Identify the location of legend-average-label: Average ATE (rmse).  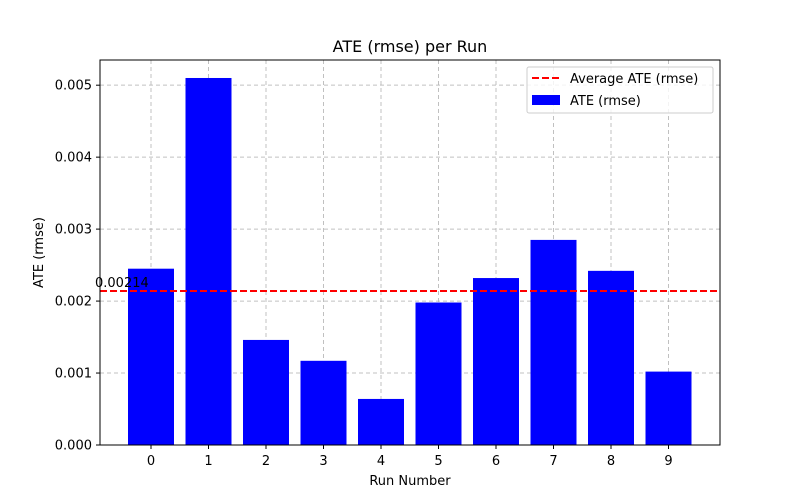
(634, 79).